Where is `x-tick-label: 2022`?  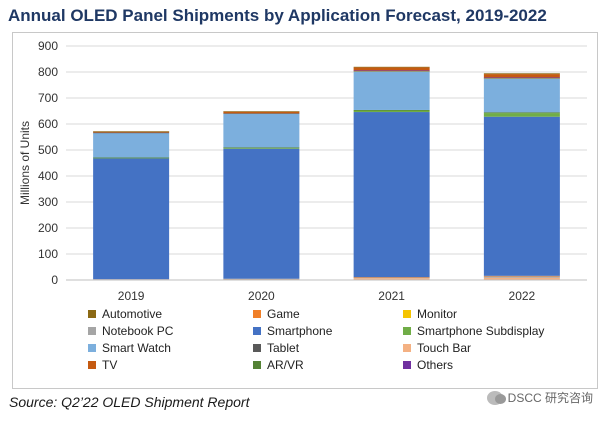
x-tick-label: 2022 is located at coordinates (522, 296).